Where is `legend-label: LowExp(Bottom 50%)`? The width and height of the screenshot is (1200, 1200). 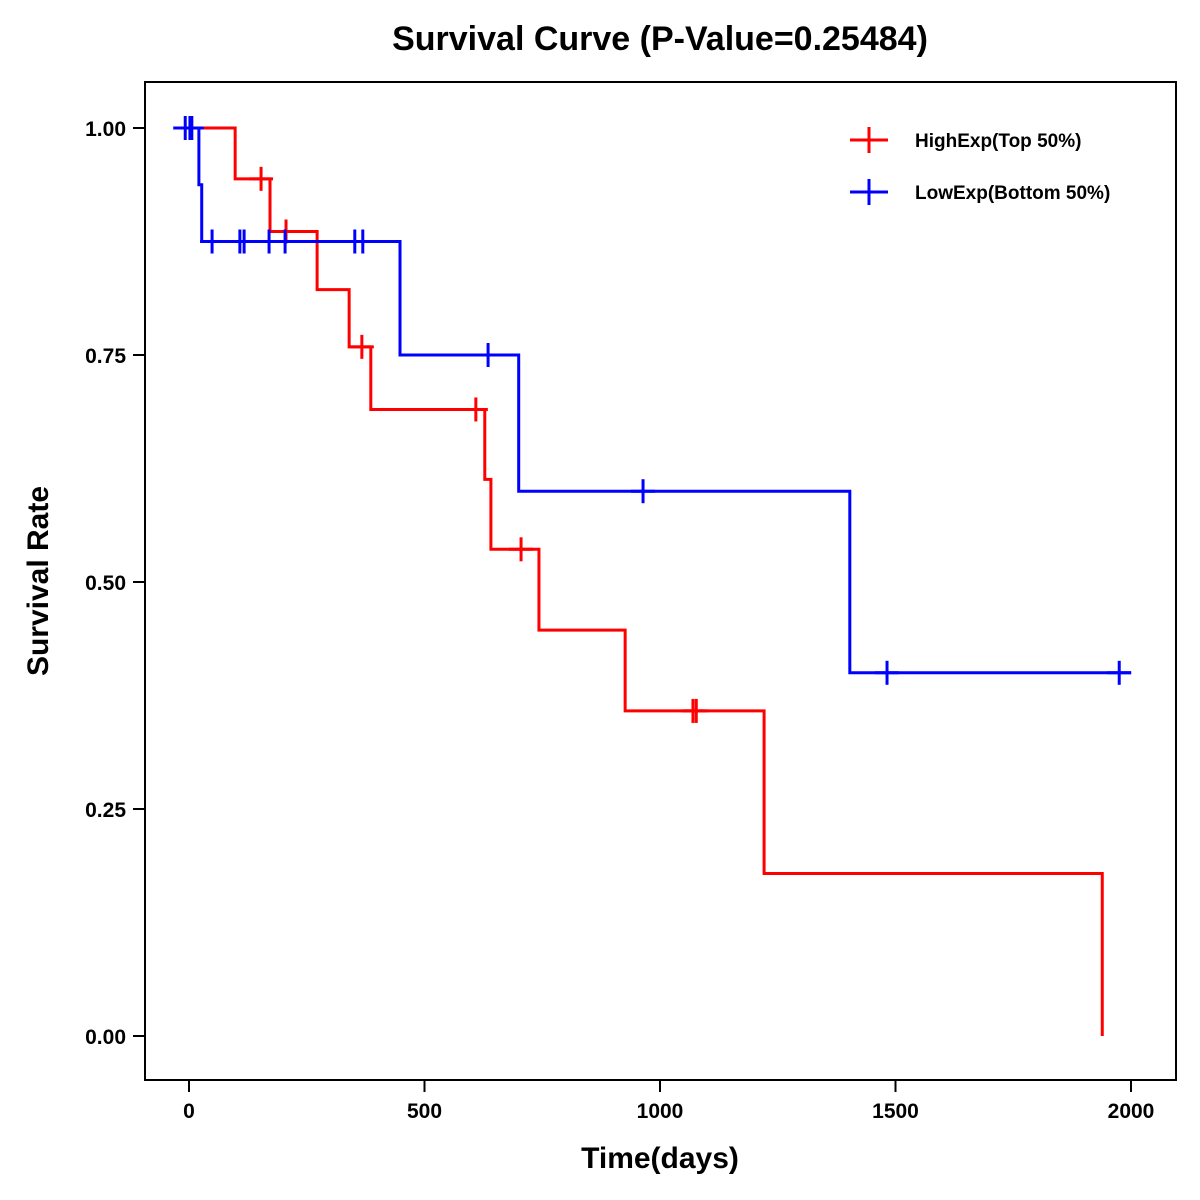
legend-label: LowExp(Bottom 50%) is located at coordinates (1012, 193).